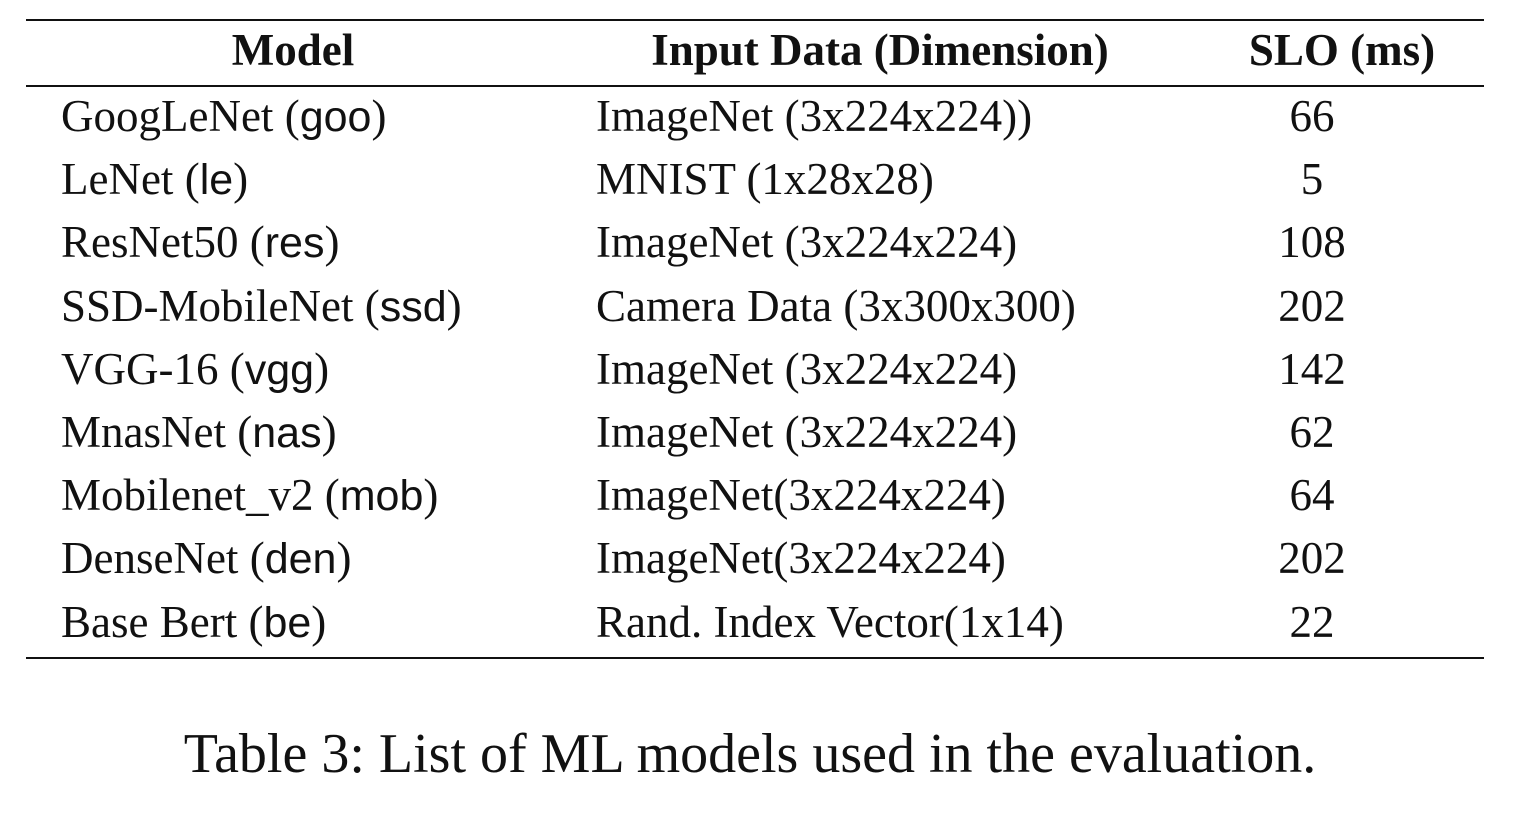  Describe the element at coordinates (830, 622) in the screenshot. I see `table-row-input-data: Rand. Index Vector(1x14)` at that location.